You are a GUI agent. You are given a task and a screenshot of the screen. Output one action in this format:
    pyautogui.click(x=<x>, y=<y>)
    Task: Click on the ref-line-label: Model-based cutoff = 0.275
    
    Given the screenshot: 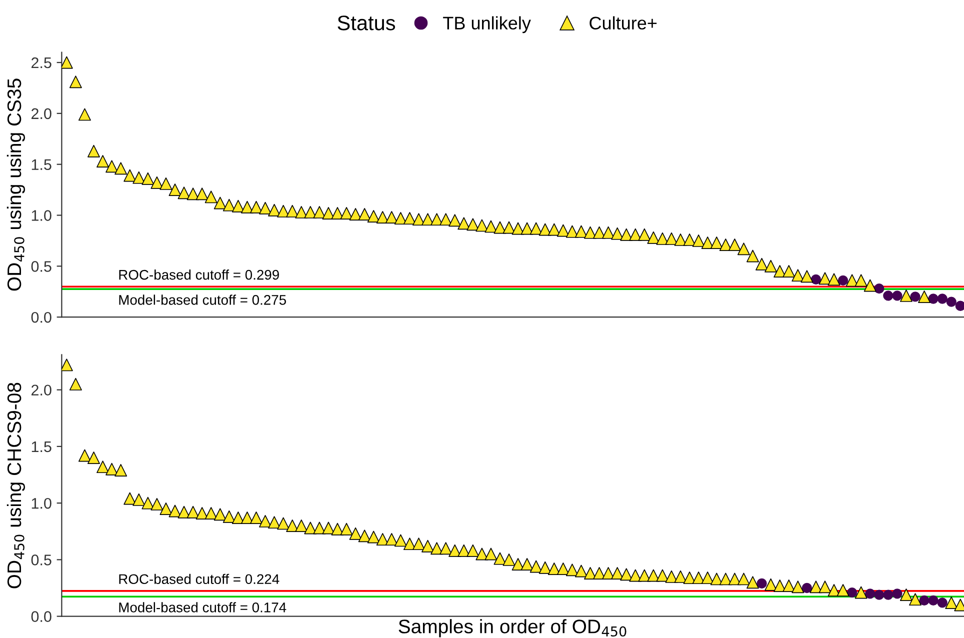 What is the action you would take?
    pyautogui.click(x=202, y=299)
    